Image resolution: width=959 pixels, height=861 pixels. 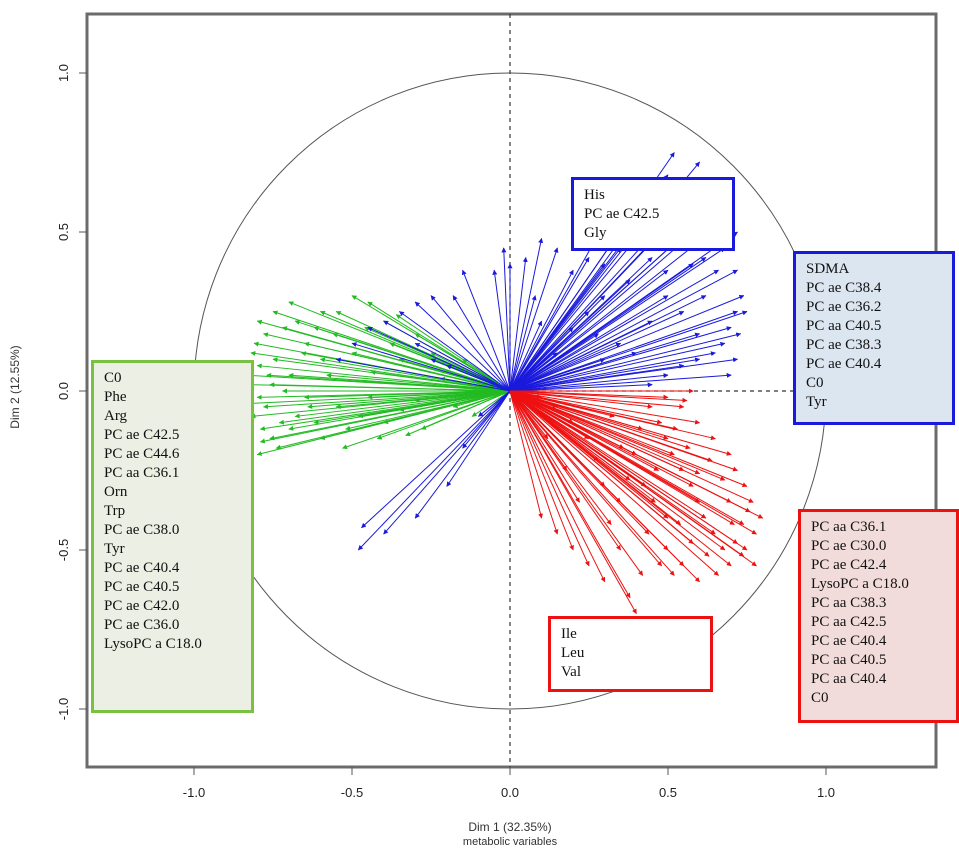 I want to click on x-tick-label: 0.0, so click(x=510, y=792).